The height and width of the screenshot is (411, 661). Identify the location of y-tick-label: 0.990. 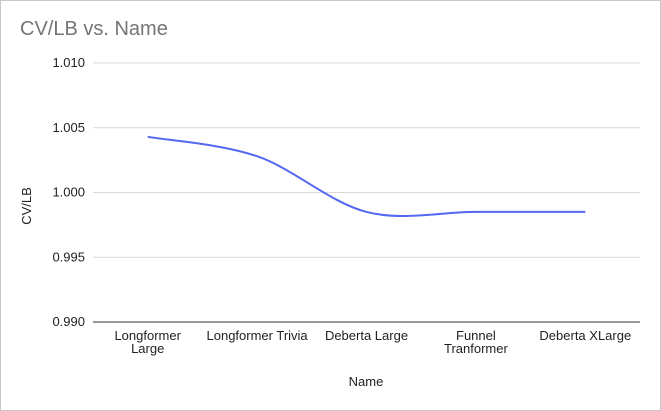
(68, 321).